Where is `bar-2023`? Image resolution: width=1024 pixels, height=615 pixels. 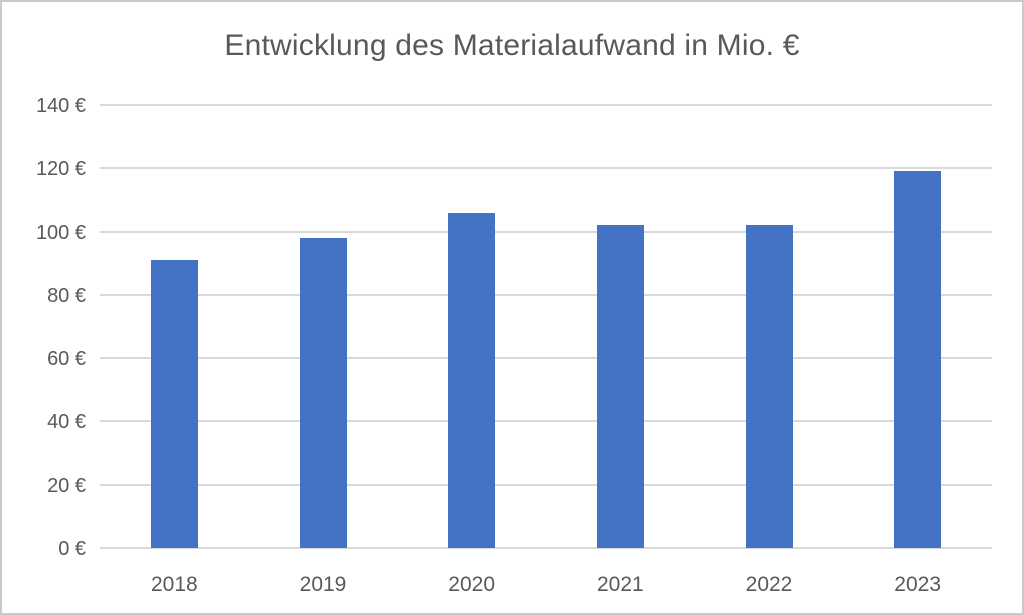
bar-2023 is located at coordinates (918, 359).